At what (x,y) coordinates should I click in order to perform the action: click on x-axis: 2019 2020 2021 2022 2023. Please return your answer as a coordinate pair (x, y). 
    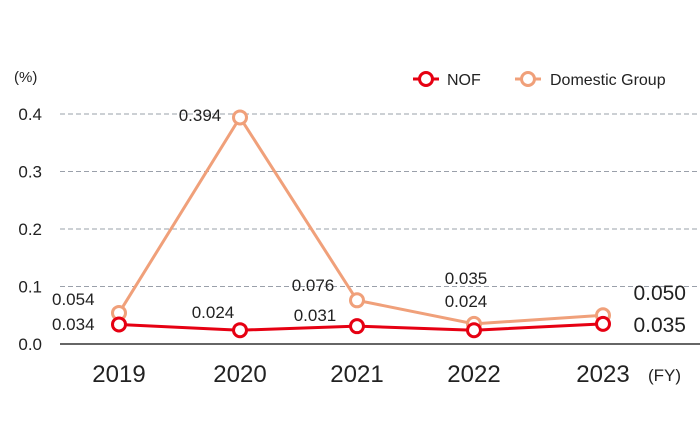
    Looking at the image, I should click on (380, 365).